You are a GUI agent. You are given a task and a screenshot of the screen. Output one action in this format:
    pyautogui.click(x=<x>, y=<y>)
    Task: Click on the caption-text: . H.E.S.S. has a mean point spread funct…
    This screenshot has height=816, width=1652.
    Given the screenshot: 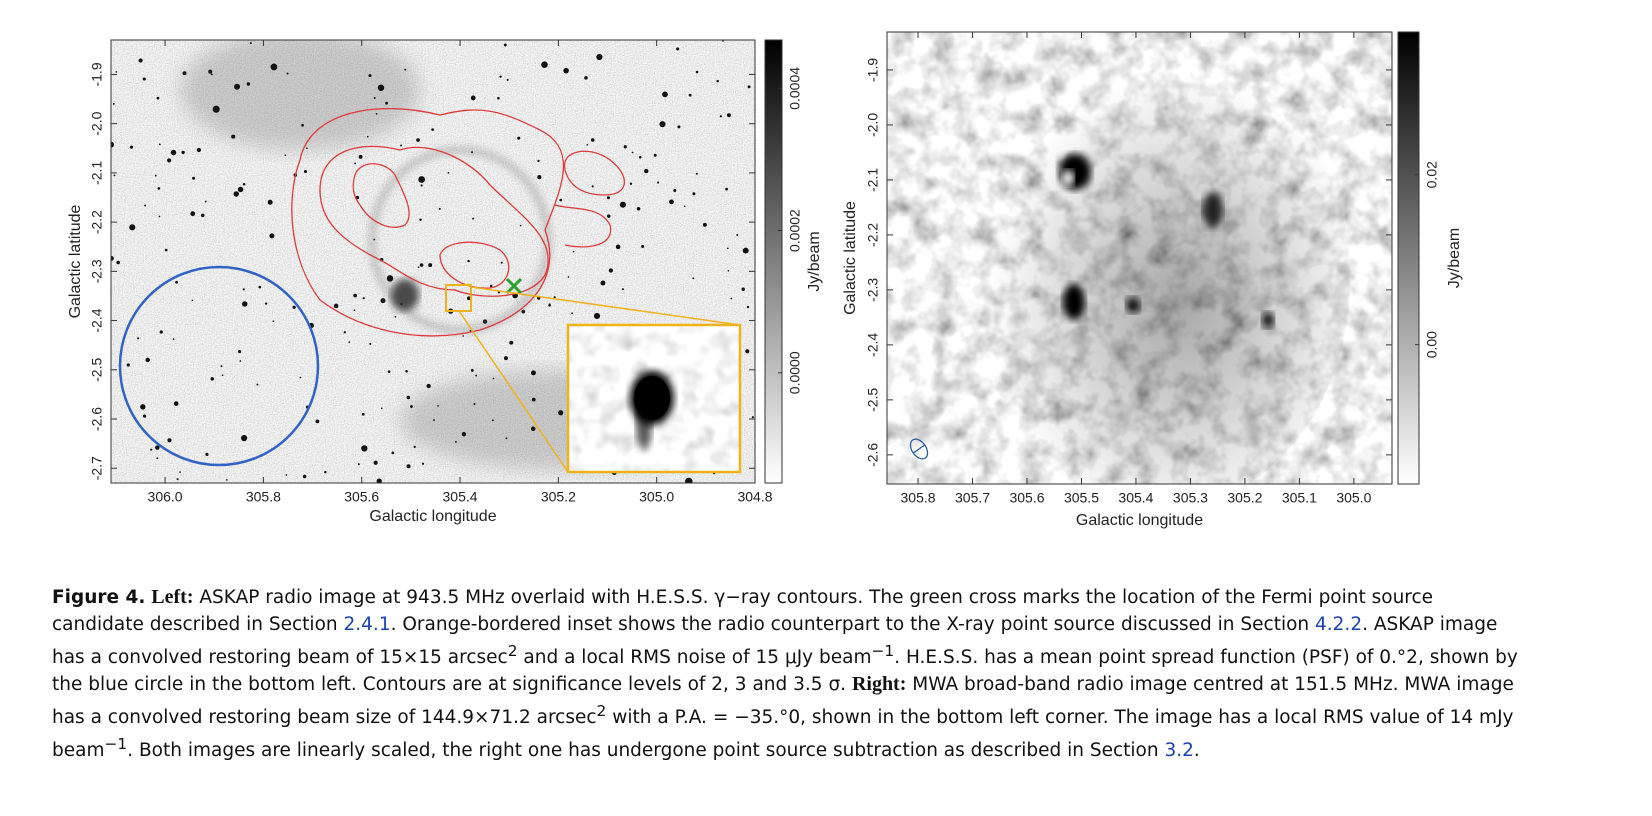 What is the action you would take?
    pyautogui.click(x=785, y=671)
    